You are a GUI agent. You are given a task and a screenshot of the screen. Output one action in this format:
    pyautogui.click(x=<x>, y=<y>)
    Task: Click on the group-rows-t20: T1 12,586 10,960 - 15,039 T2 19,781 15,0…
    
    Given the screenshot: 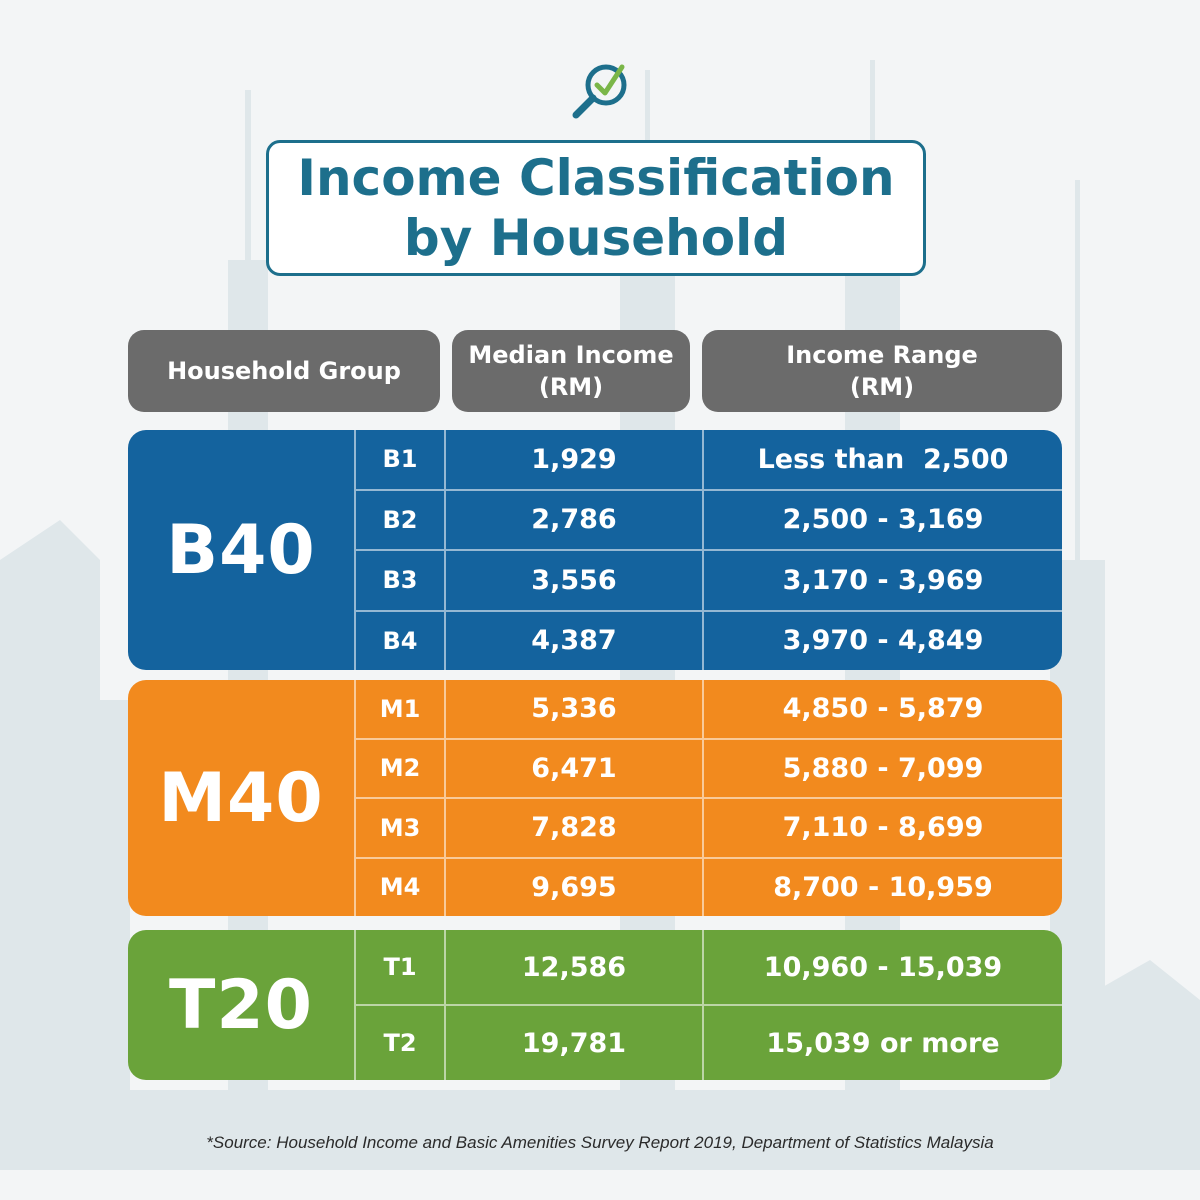 What is the action you would take?
    pyautogui.click(x=708, y=1005)
    